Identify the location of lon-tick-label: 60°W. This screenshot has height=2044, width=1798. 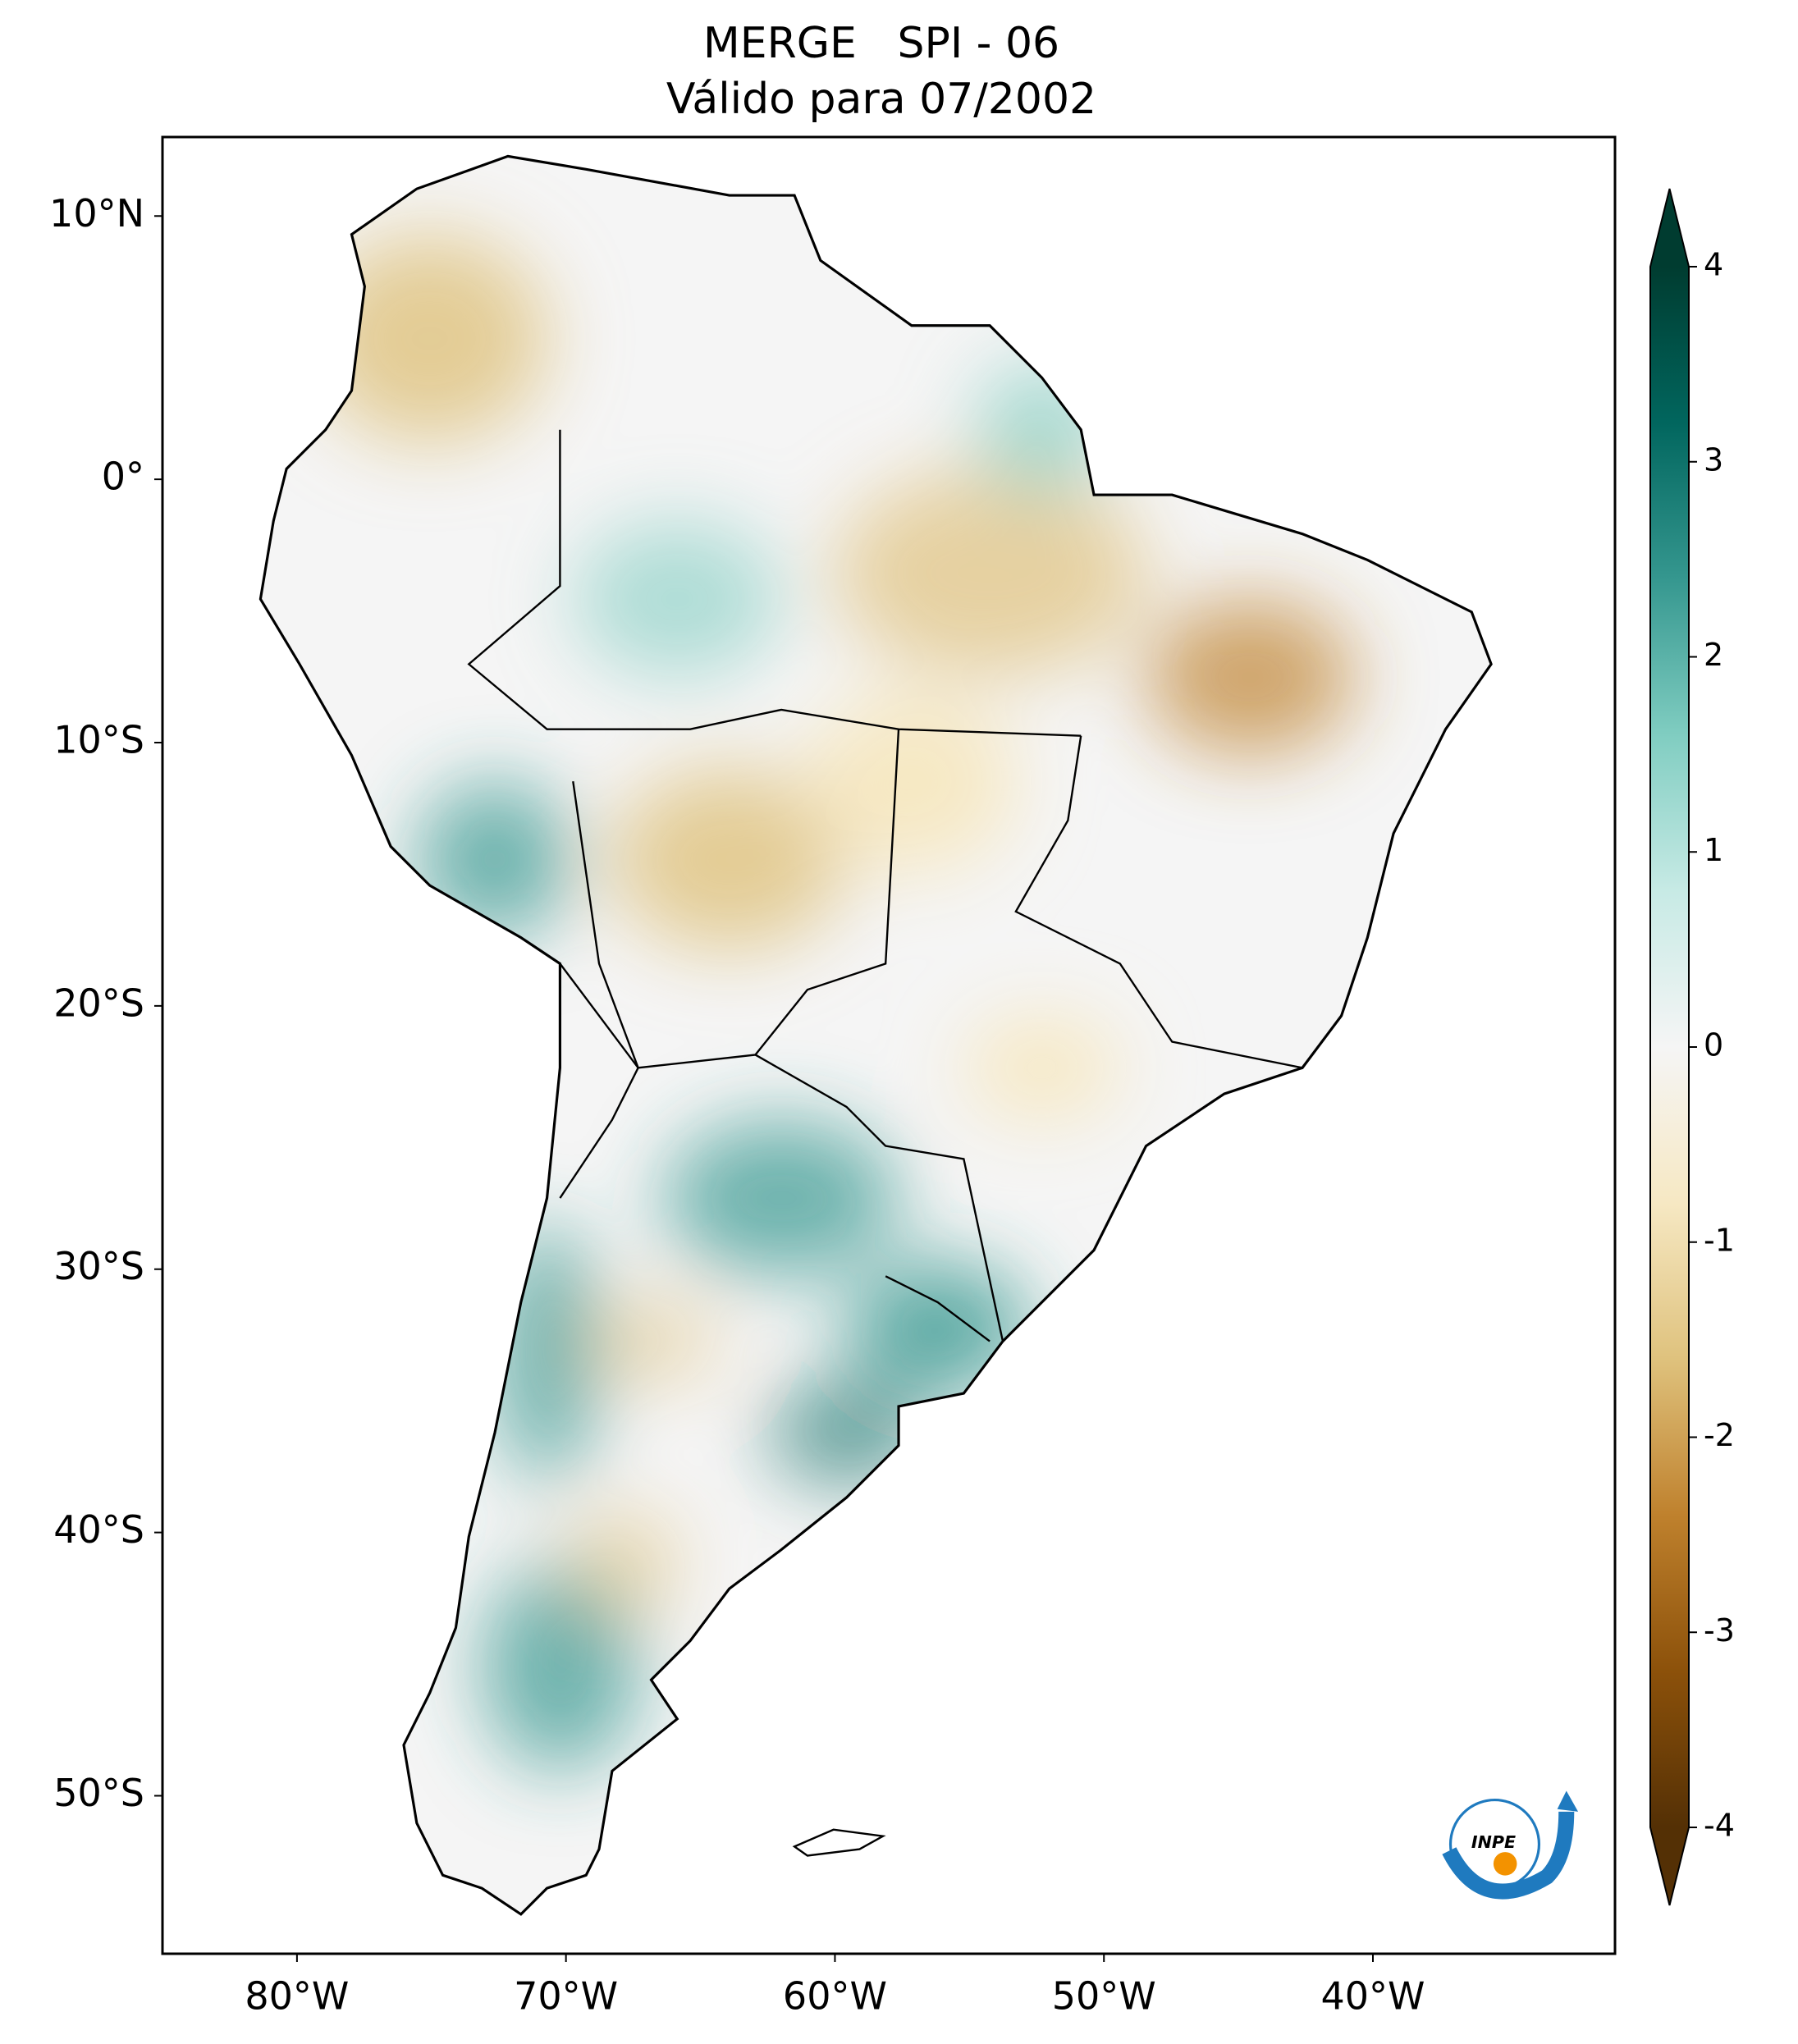
(835, 1997).